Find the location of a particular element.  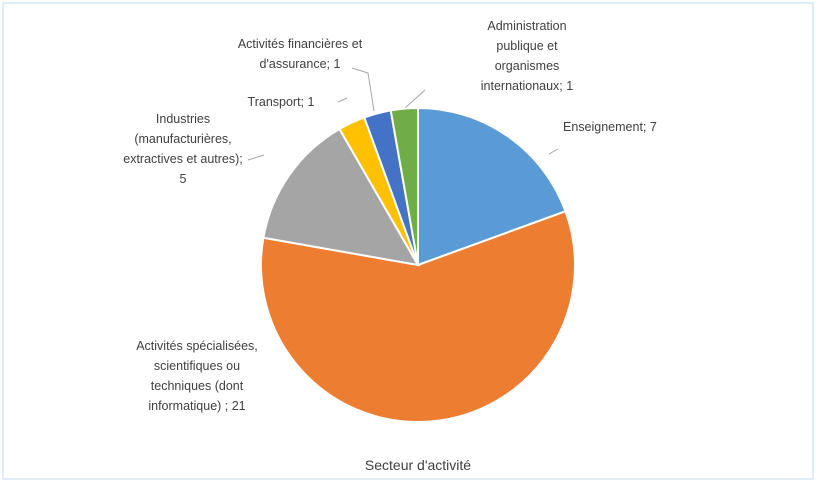

data-label-line: (manufacturières, is located at coordinates (182, 139).